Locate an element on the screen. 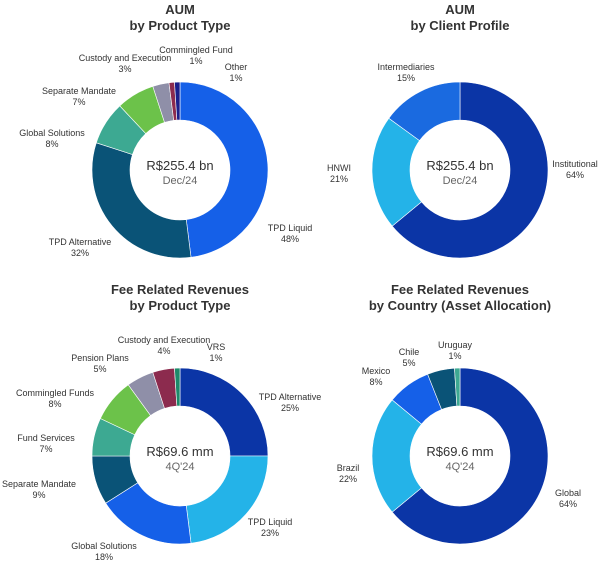 This screenshot has height=565, width=605. slice-pct-uruguay: 1% is located at coordinates (454, 356).